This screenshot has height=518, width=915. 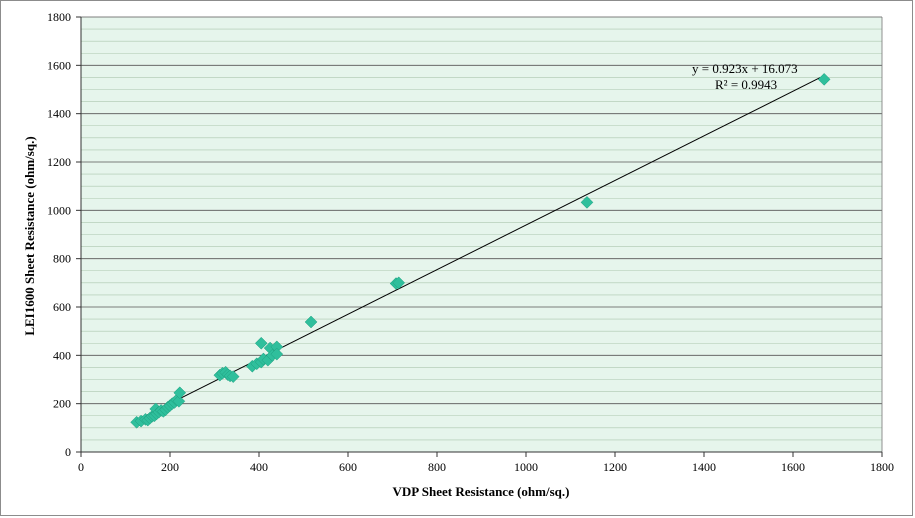 I want to click on y-tick-label: 200, so click(x=62, y=404).